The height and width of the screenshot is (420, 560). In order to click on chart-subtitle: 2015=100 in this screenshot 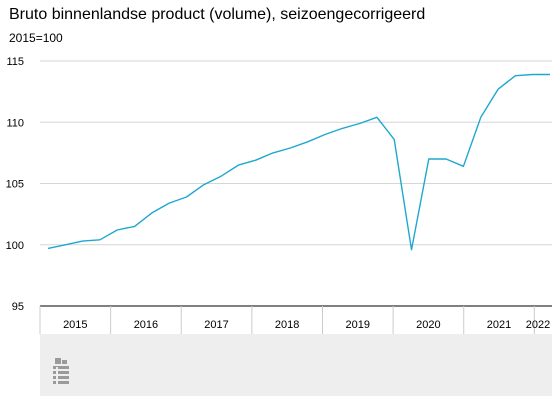, I will do `click(36, 38)`.